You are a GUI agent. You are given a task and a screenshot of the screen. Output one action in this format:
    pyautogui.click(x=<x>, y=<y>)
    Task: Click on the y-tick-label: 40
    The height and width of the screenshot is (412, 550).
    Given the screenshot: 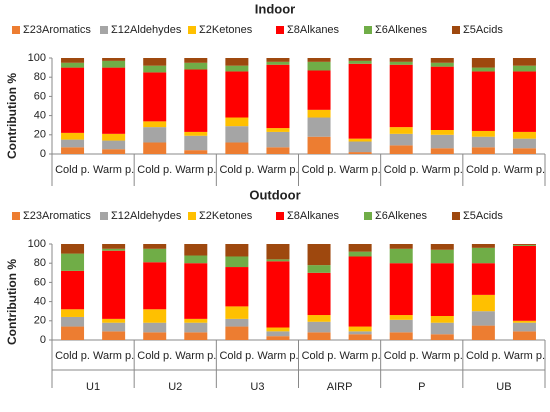 What is the action you would take?
    pyautogui.click(x=40, y=302)
    